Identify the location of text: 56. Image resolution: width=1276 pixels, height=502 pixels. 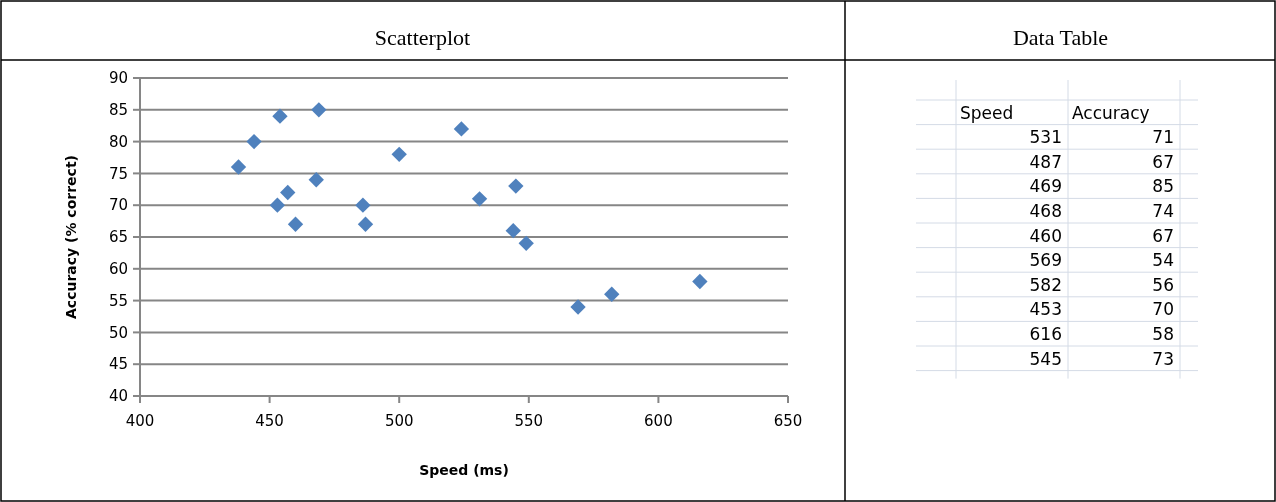
(1163, 284).